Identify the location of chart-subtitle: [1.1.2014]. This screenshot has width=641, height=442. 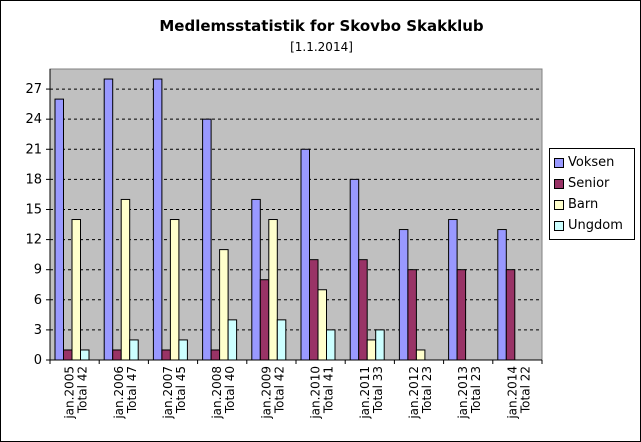
(321, 47).